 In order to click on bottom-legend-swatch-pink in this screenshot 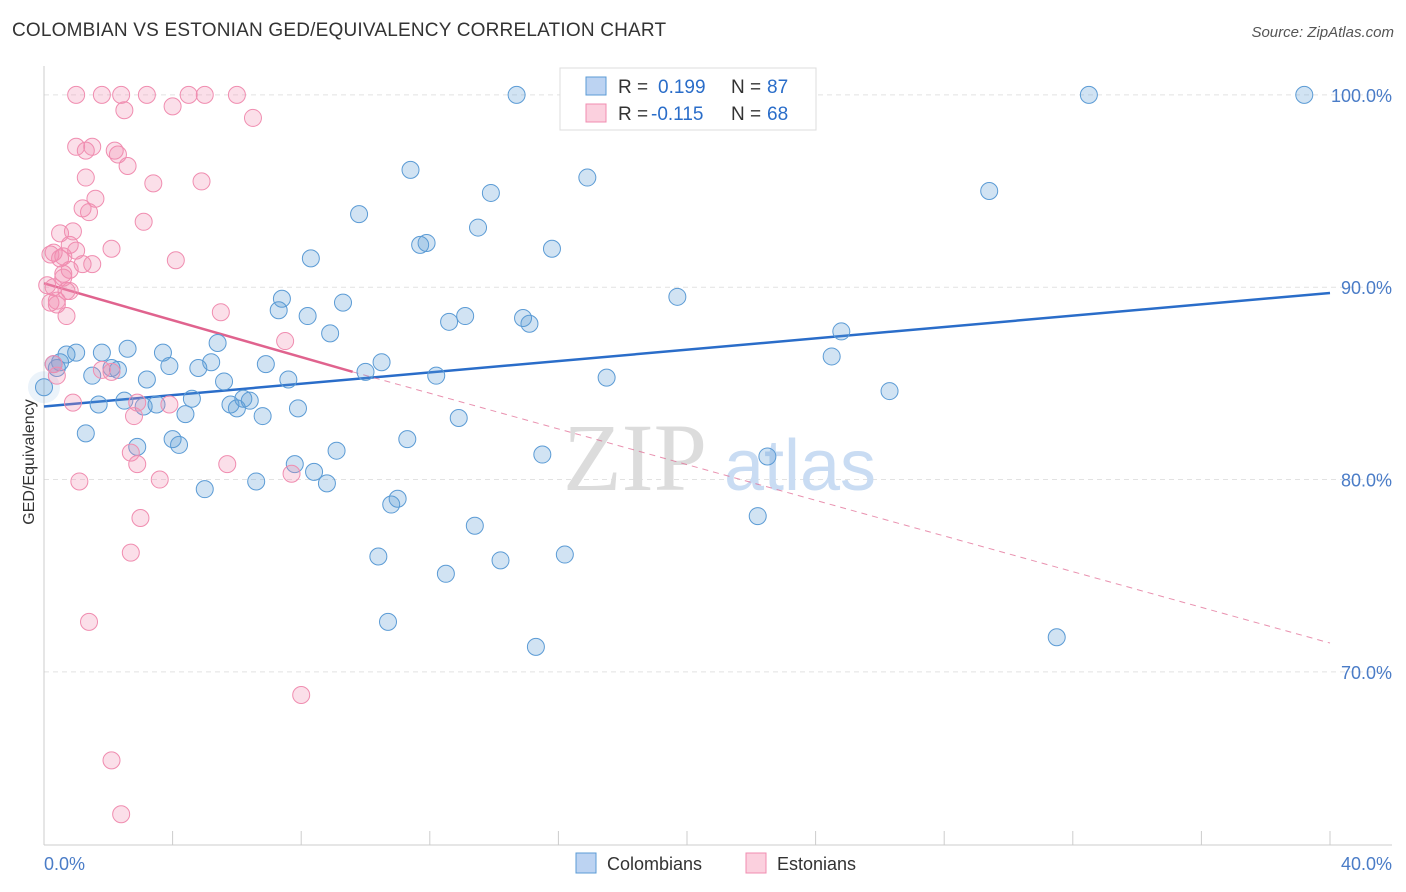, I will do `click(756, 863)`.